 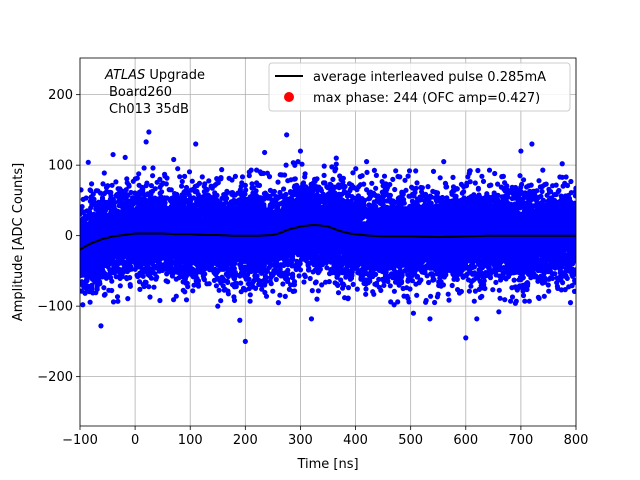 I want to click on annotation-channel: Ch013 35dB, so click(x=149, y=109).